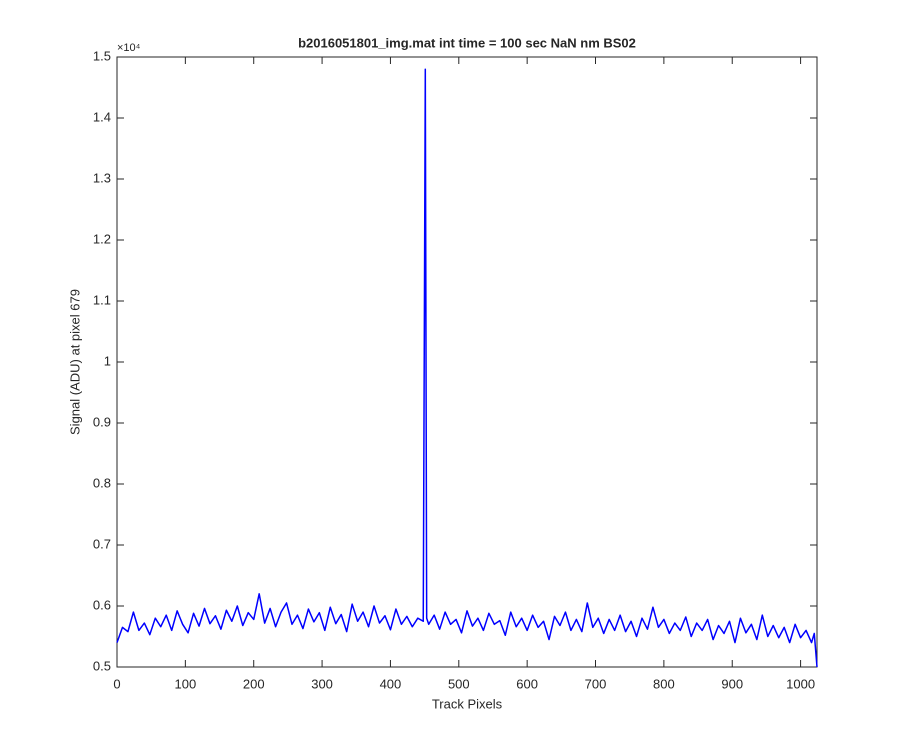 Image resolution: width=900 pixels, height=750 pixels. I want to click on x-tick-label: 400, so click(391, 683).